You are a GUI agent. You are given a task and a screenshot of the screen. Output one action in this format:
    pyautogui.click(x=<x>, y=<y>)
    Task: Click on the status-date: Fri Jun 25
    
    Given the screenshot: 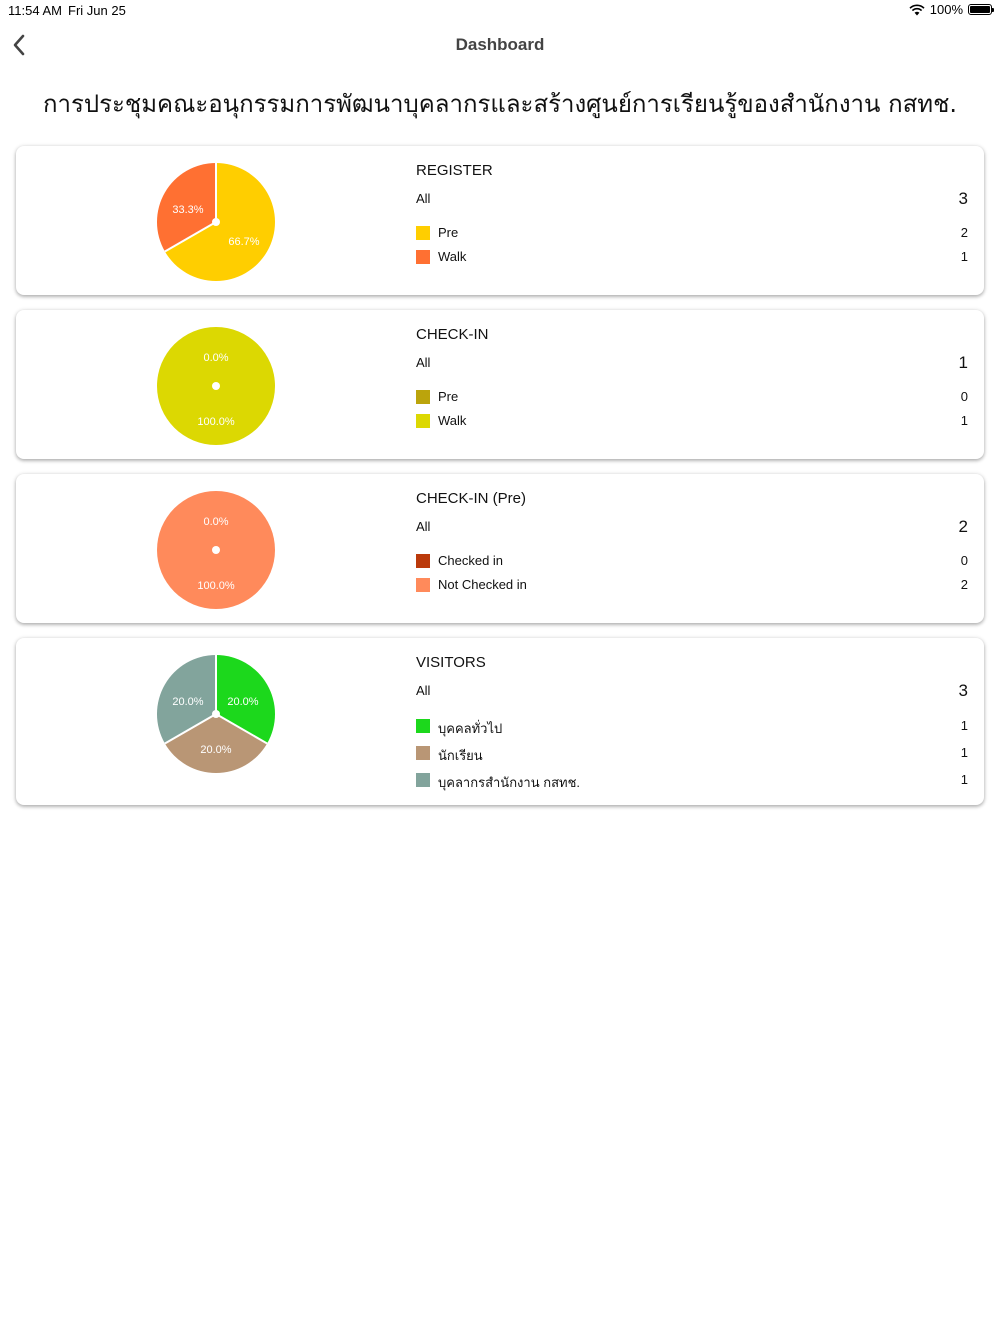 What is the action you would take?
    pyautogui.click(x=97, y=10)
    